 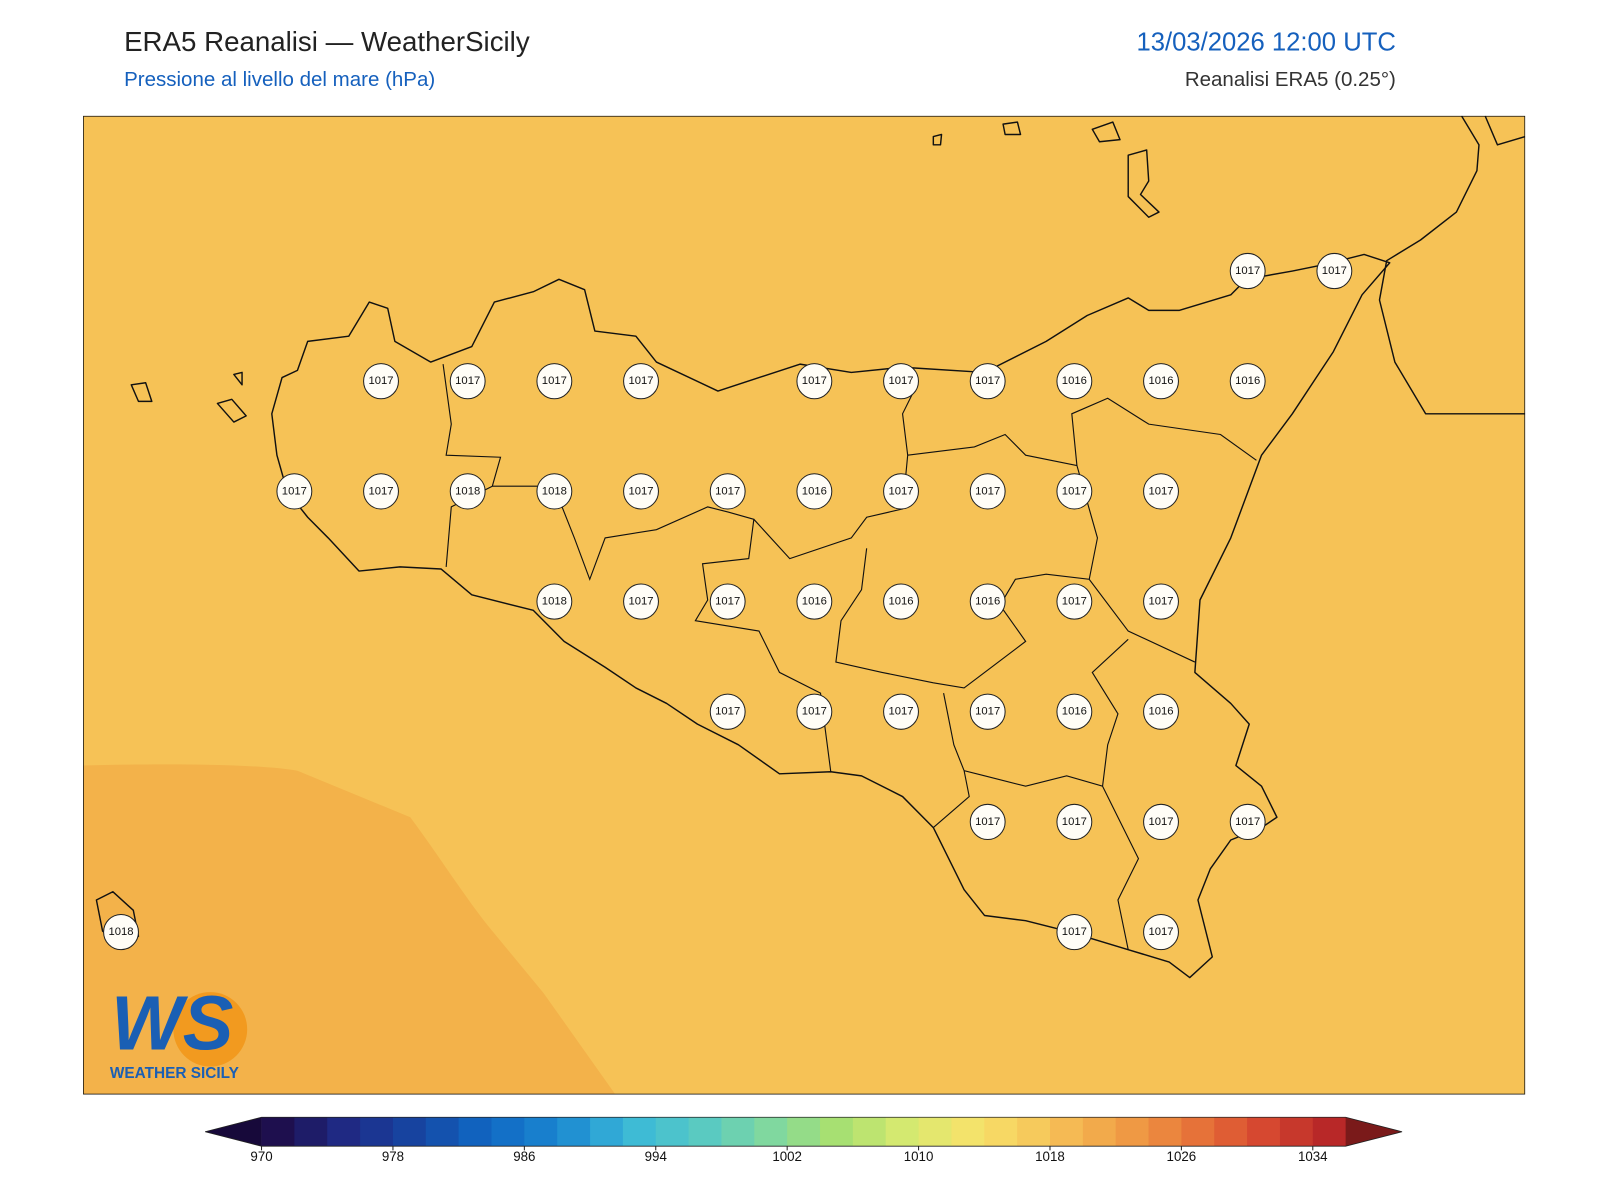 I want to click on colorbar-outline, so click(x=804, y=1131).